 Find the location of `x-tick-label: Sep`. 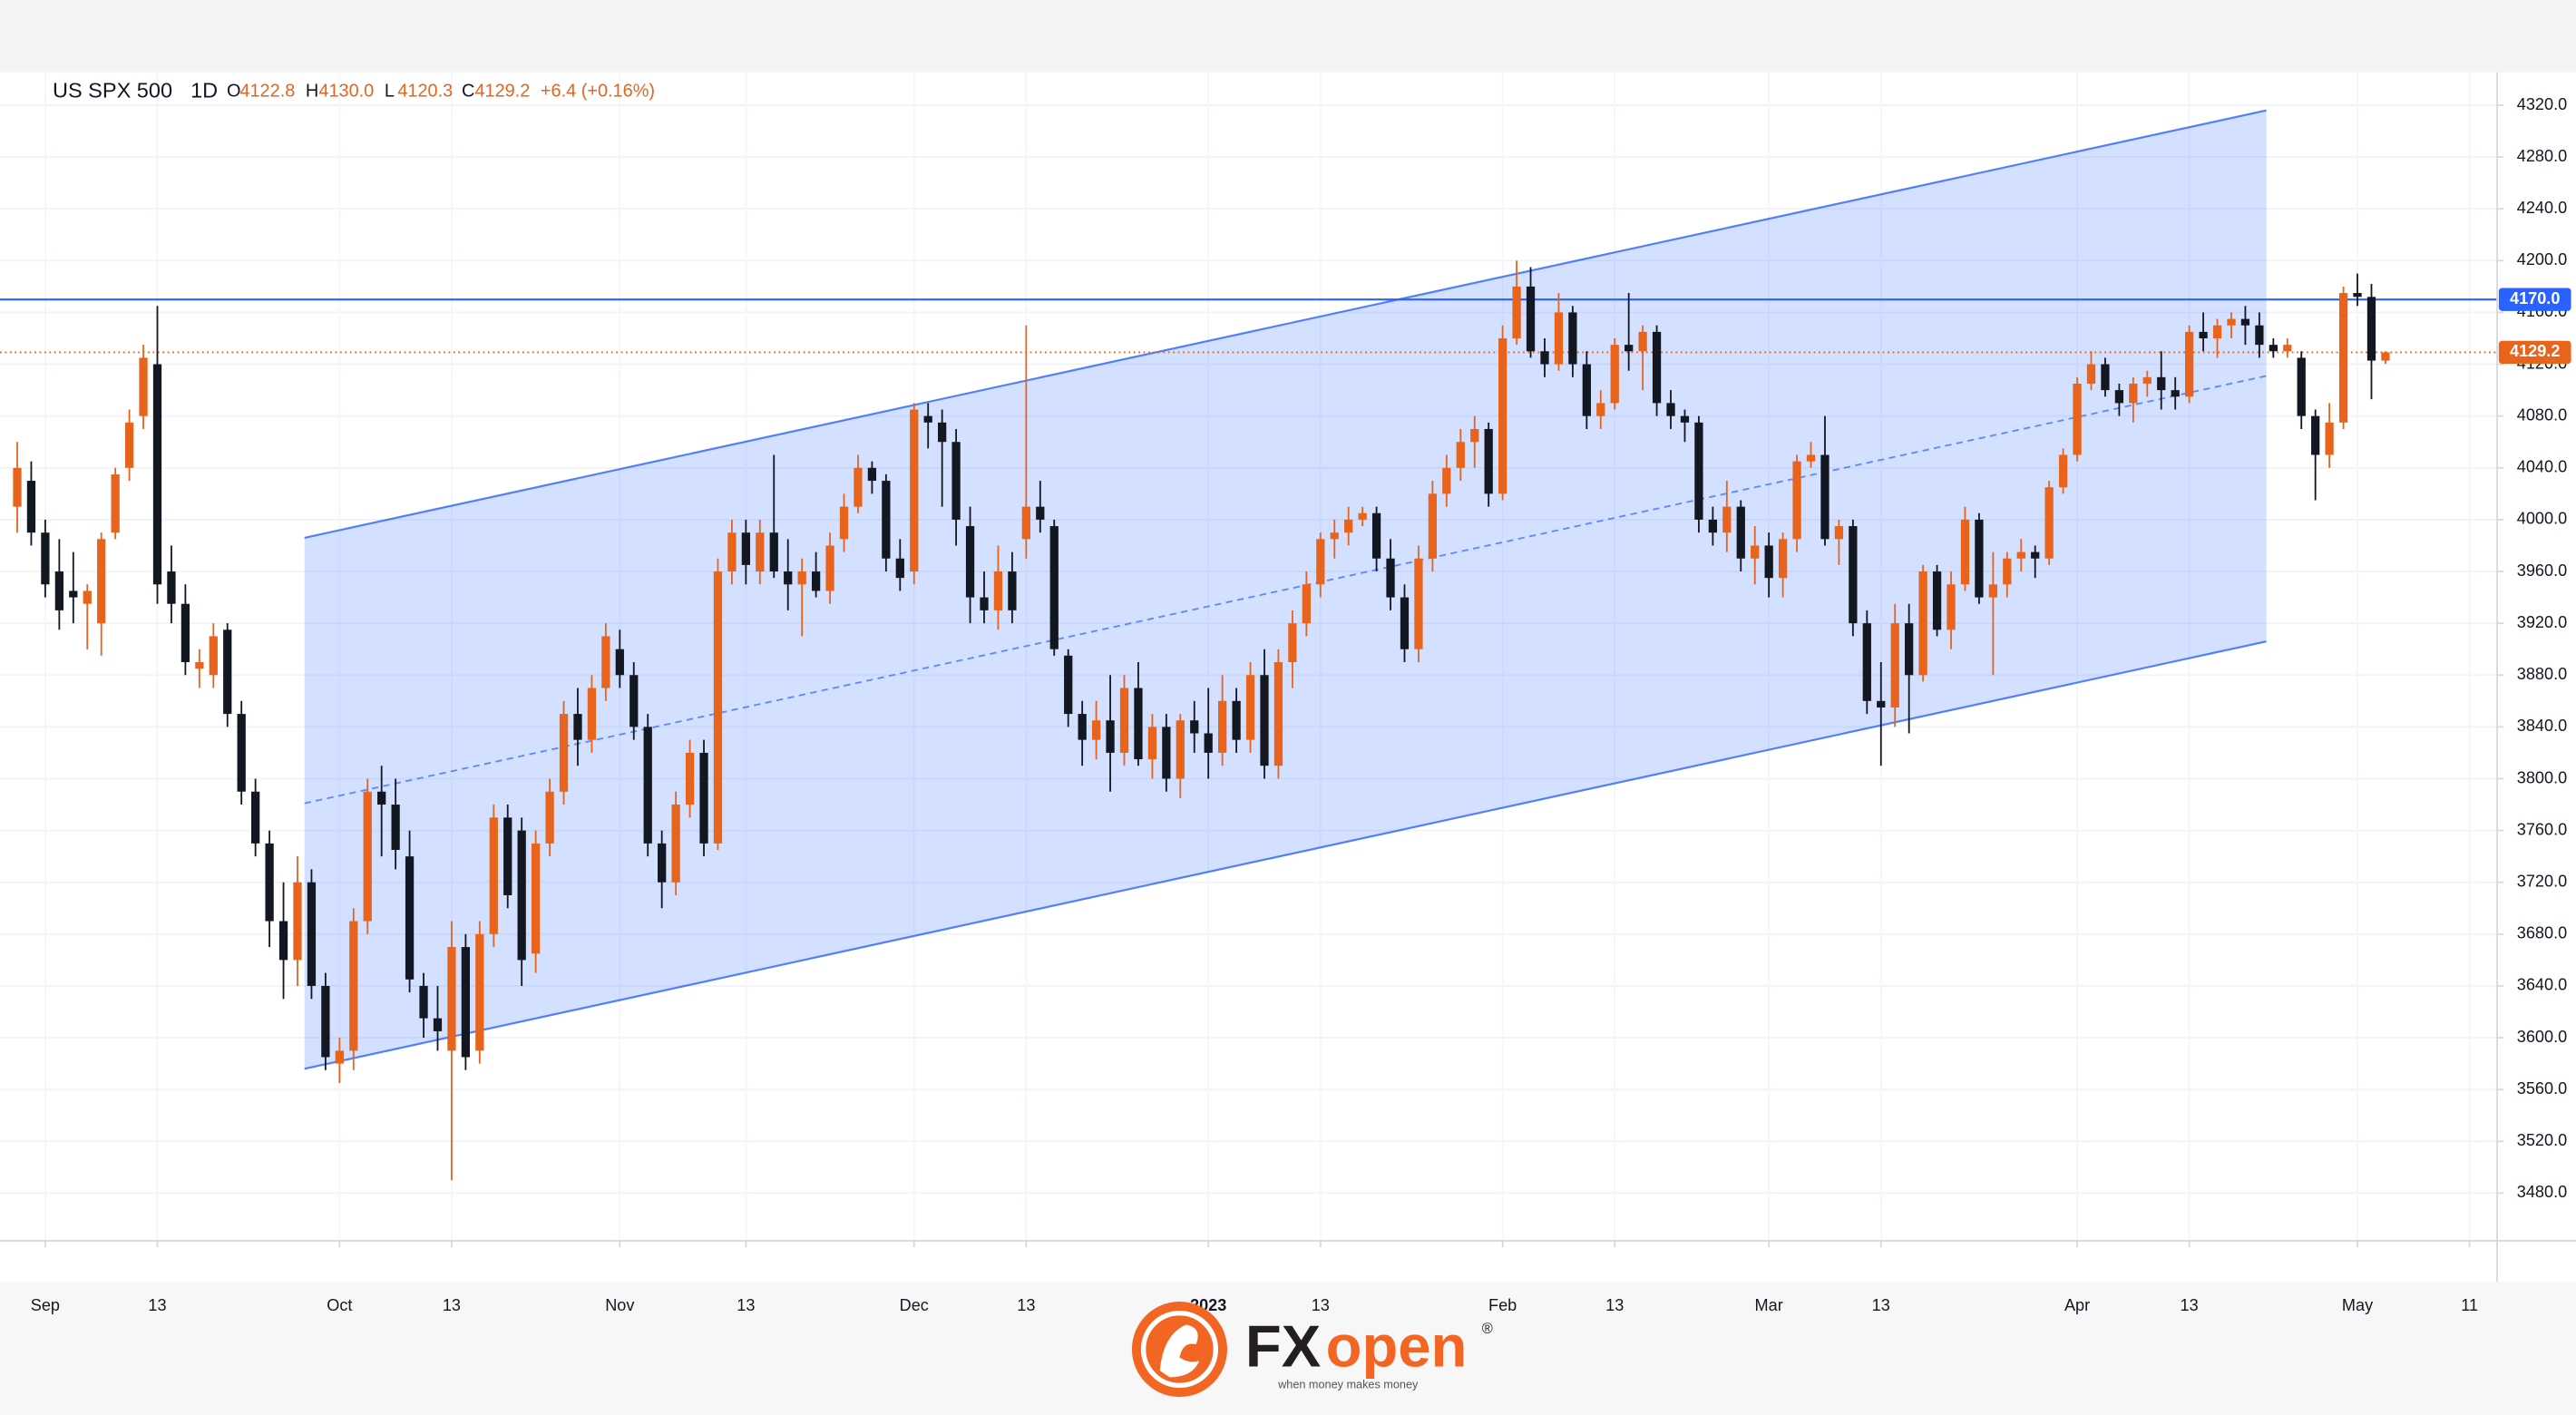

x-tick-label: Sep is located at coordinates (45, 1305).